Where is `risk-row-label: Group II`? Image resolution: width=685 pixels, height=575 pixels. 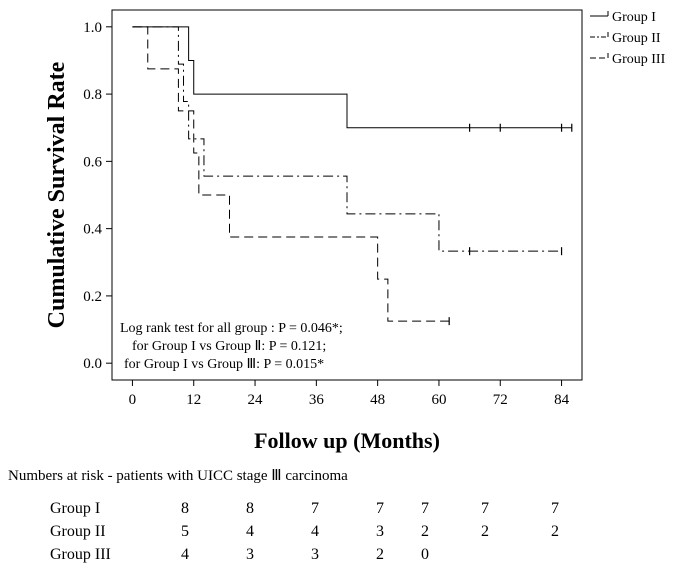 risk-row-label: Group II is located at coordinates (78, 531).